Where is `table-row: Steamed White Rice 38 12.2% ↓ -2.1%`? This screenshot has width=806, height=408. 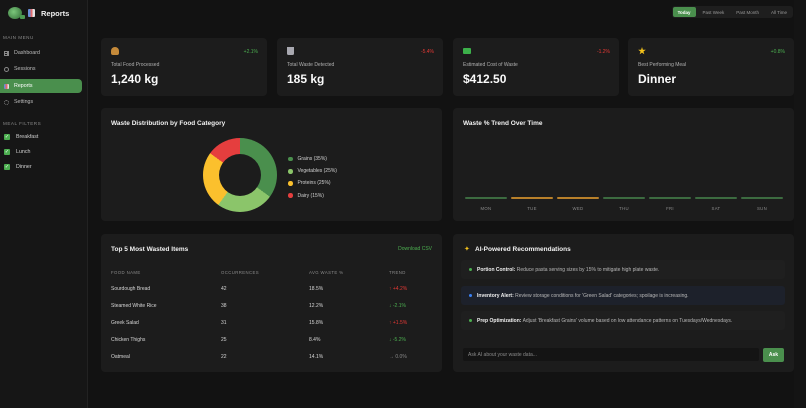 table-row: Steamed White Rice 38 12.2% ↓ -2.1% is located at coordinates (258, 305).